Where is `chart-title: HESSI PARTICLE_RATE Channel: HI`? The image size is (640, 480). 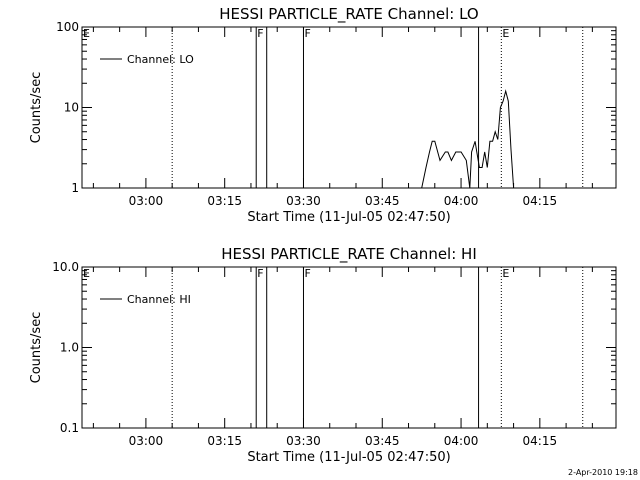
chart-title: HESSI PARTICLE_RATE Channel: HI is located at coordinates (349, 254).